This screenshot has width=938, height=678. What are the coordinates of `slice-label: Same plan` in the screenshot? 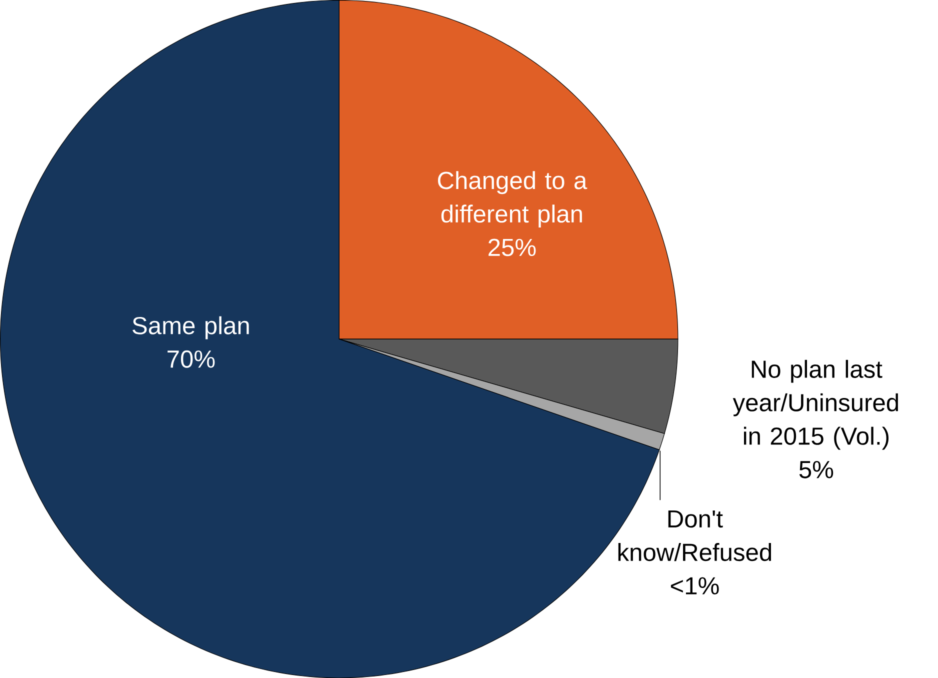 It's located at (190, 328).